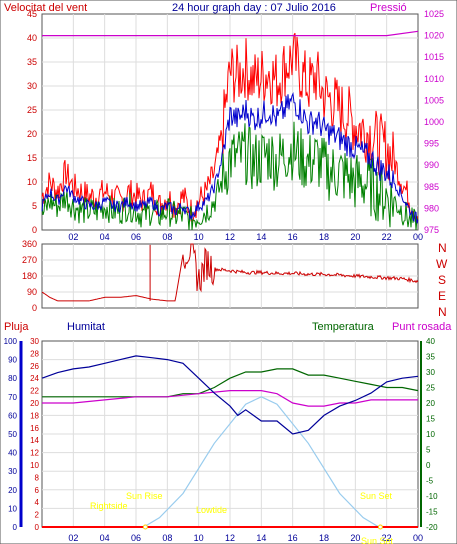  I want to click on sunset-label: Sun Set, so click(376, 496).